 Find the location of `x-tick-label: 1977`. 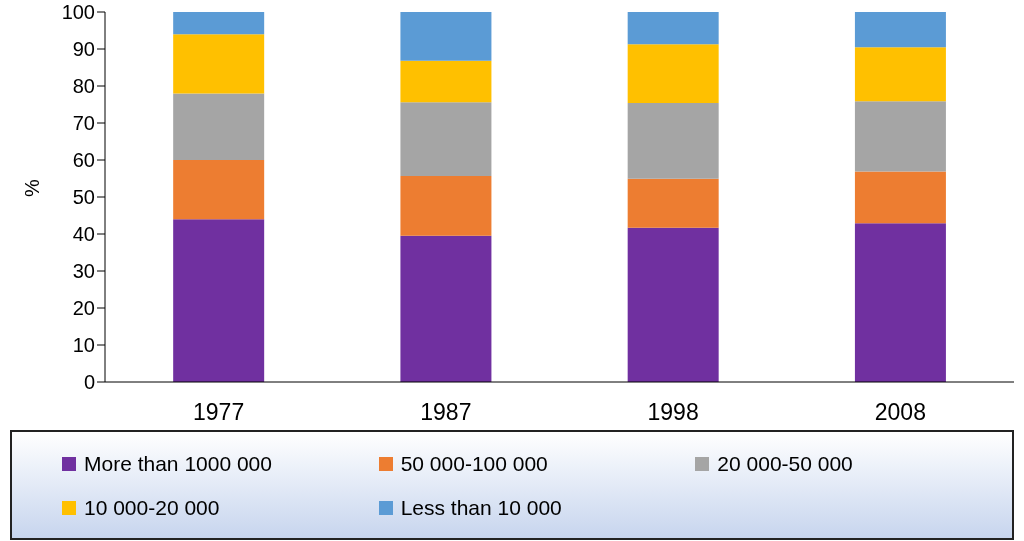

x-tick-label: 1977 is located at coordinates (219, 412).